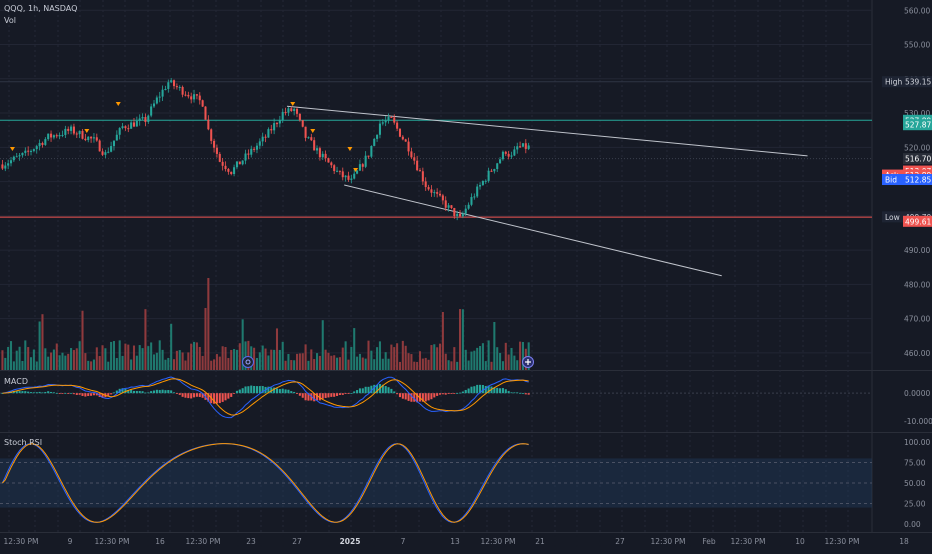 The width and height of the screenshot is (932, 554). Describe the element at coordinates (912, 524) in the screenshot. I see `stoch-tick-4: 0.00` at that location.